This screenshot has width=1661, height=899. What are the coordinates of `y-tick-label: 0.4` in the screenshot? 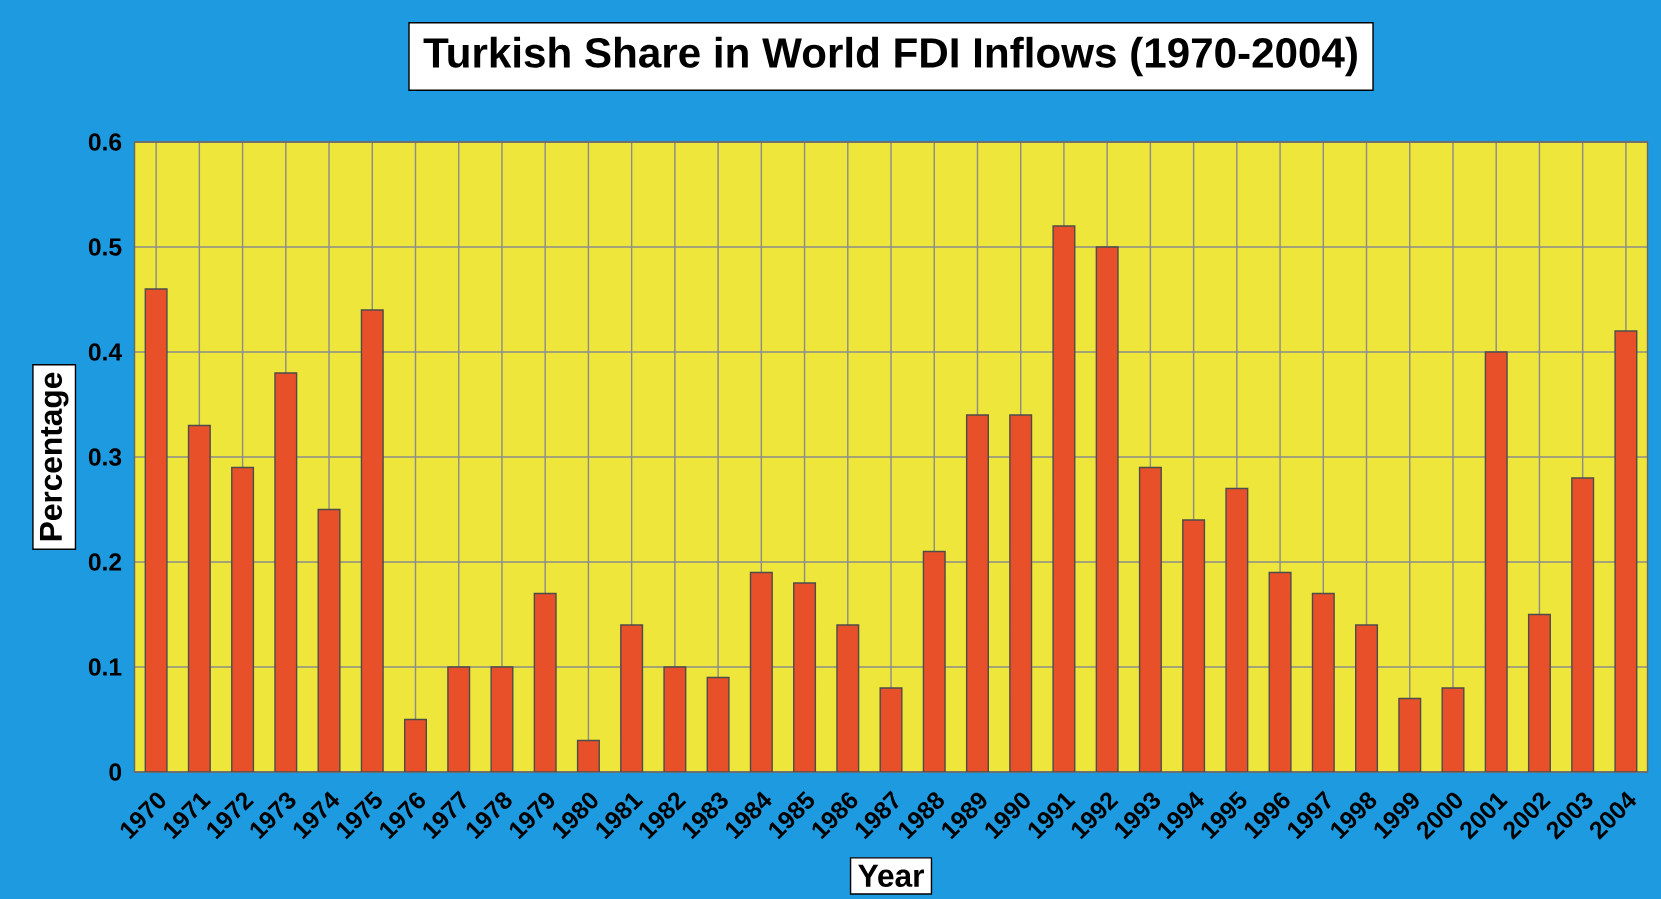 It's located at (105, 352).